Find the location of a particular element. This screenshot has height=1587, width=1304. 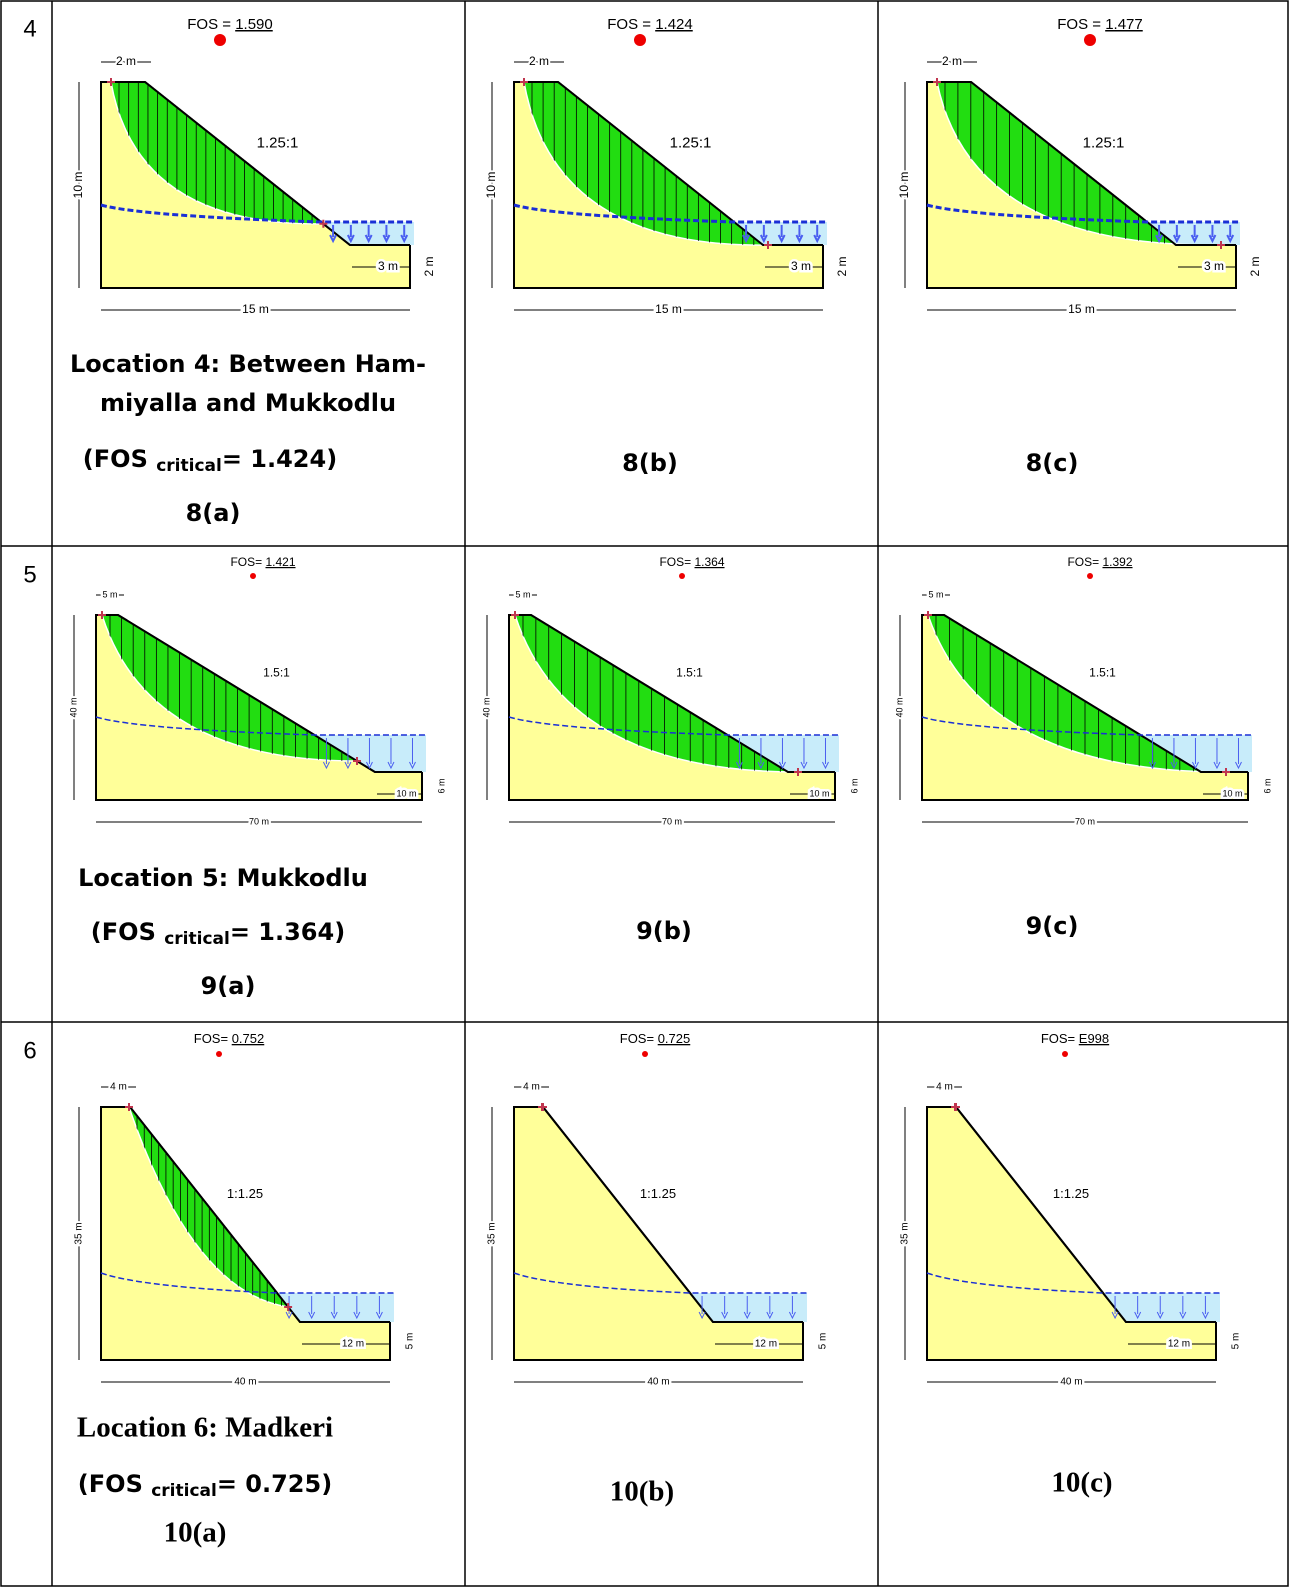

fos-text: FOS= E998 is located at coordinates (1075, 1038).